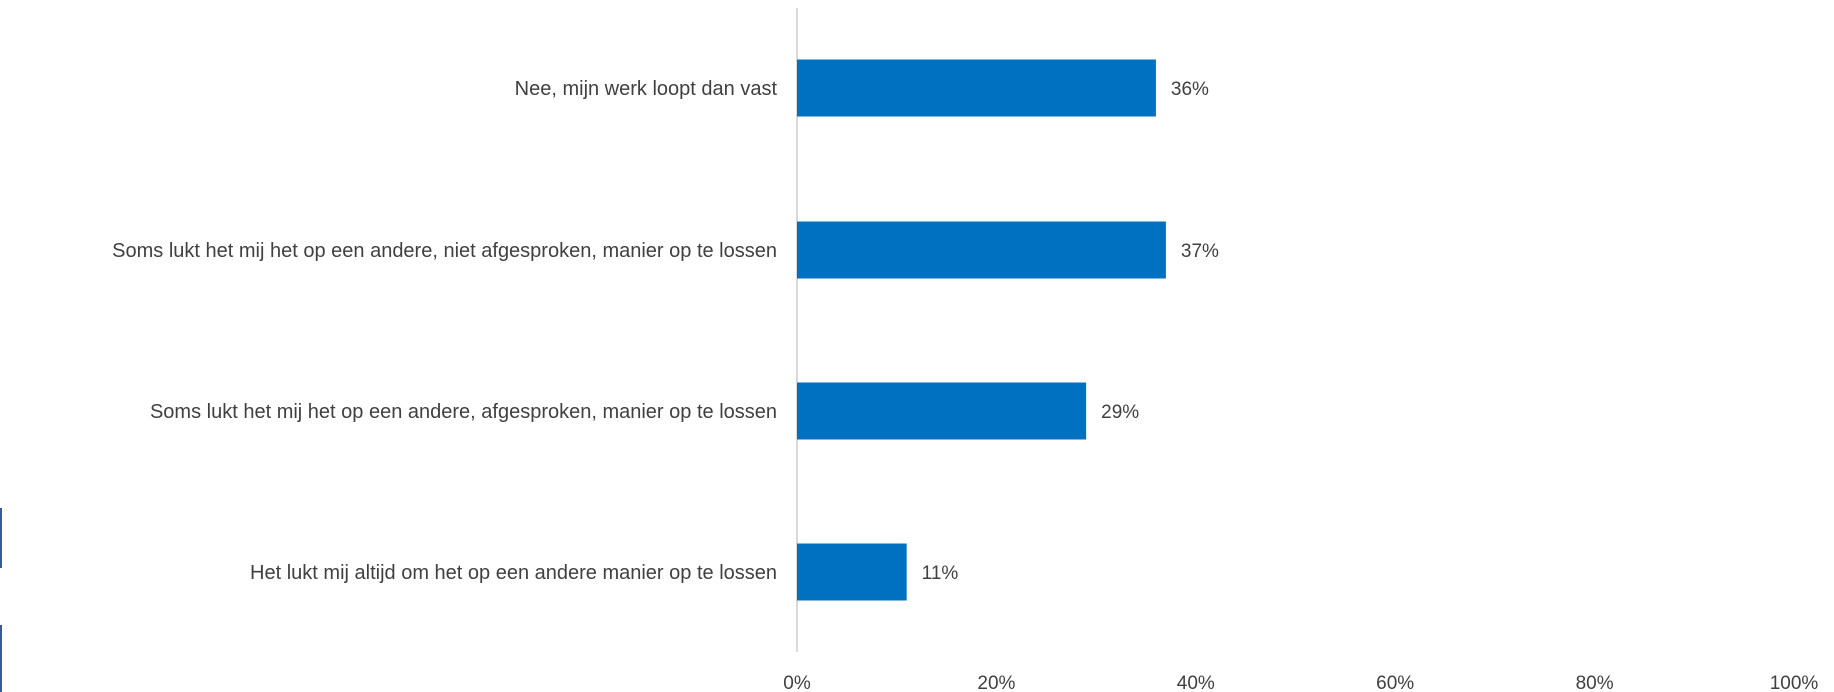 This screenshot has width=1834, height=692. What do you see at coordinates (1395, 682) in the screenshot?
I see `x-tick-label: 60%` at bounding box center [1395, 682].